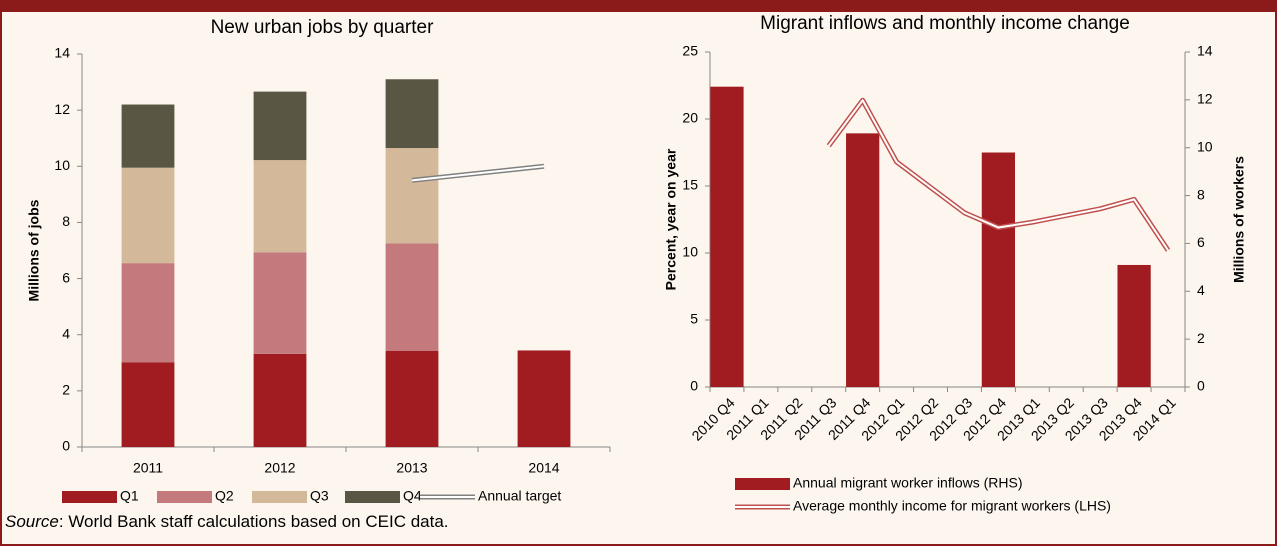 This screenshot has height=546, width=1277. Describe the element at coordinates (671, 219) in the screenshot. I see `y-axis-label: Percent, year on year` at that location.